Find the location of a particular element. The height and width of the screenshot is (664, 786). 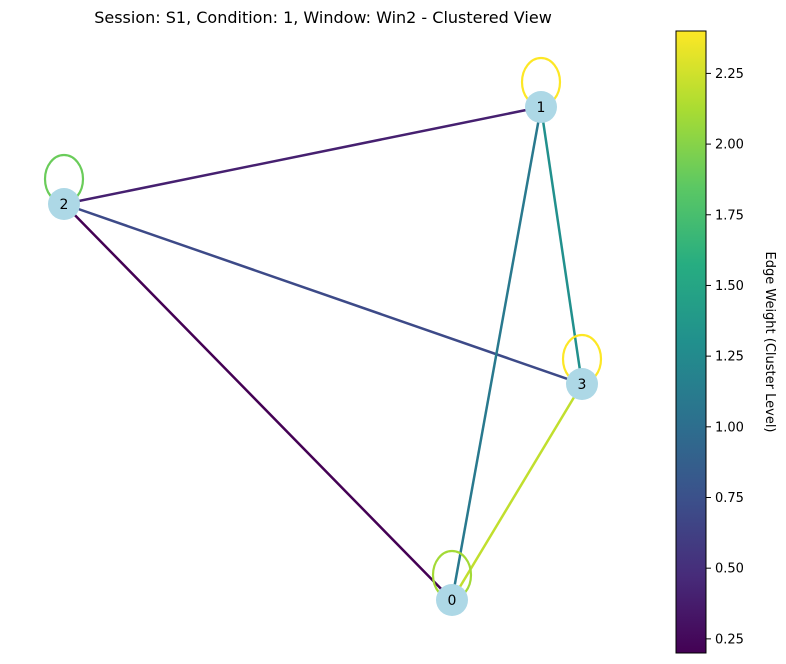

node-label-0: 0 is located at coordinates (452, 601).